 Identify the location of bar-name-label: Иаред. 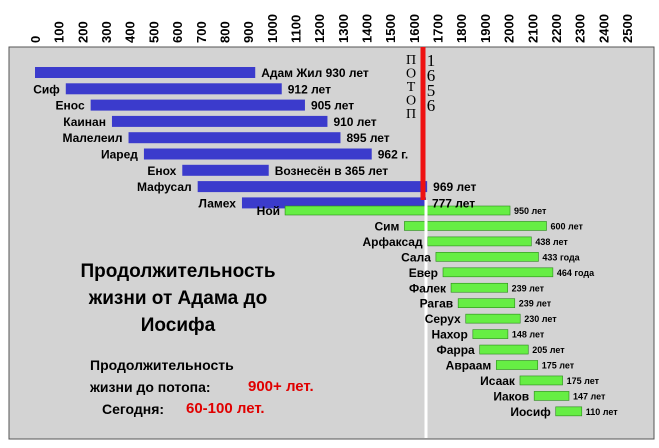
(119, 155).